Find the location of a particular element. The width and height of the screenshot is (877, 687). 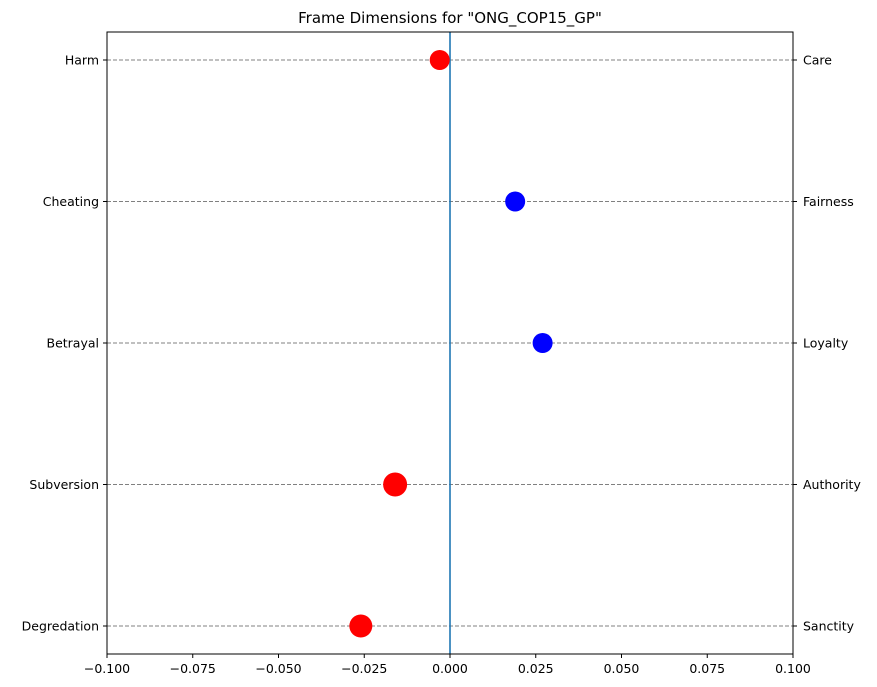

left-tick-label-3: Subversion is located at coordinates (64, 484).